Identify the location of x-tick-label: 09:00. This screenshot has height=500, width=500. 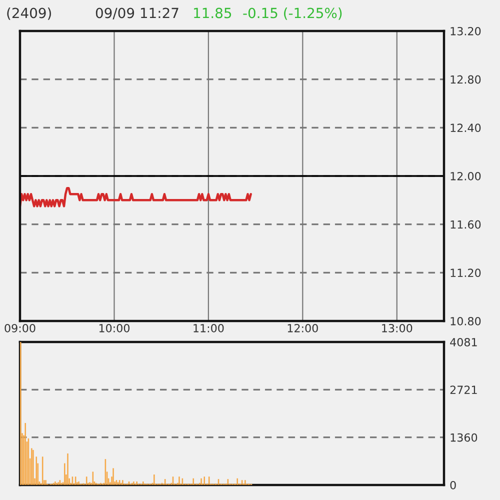
(20, 328).